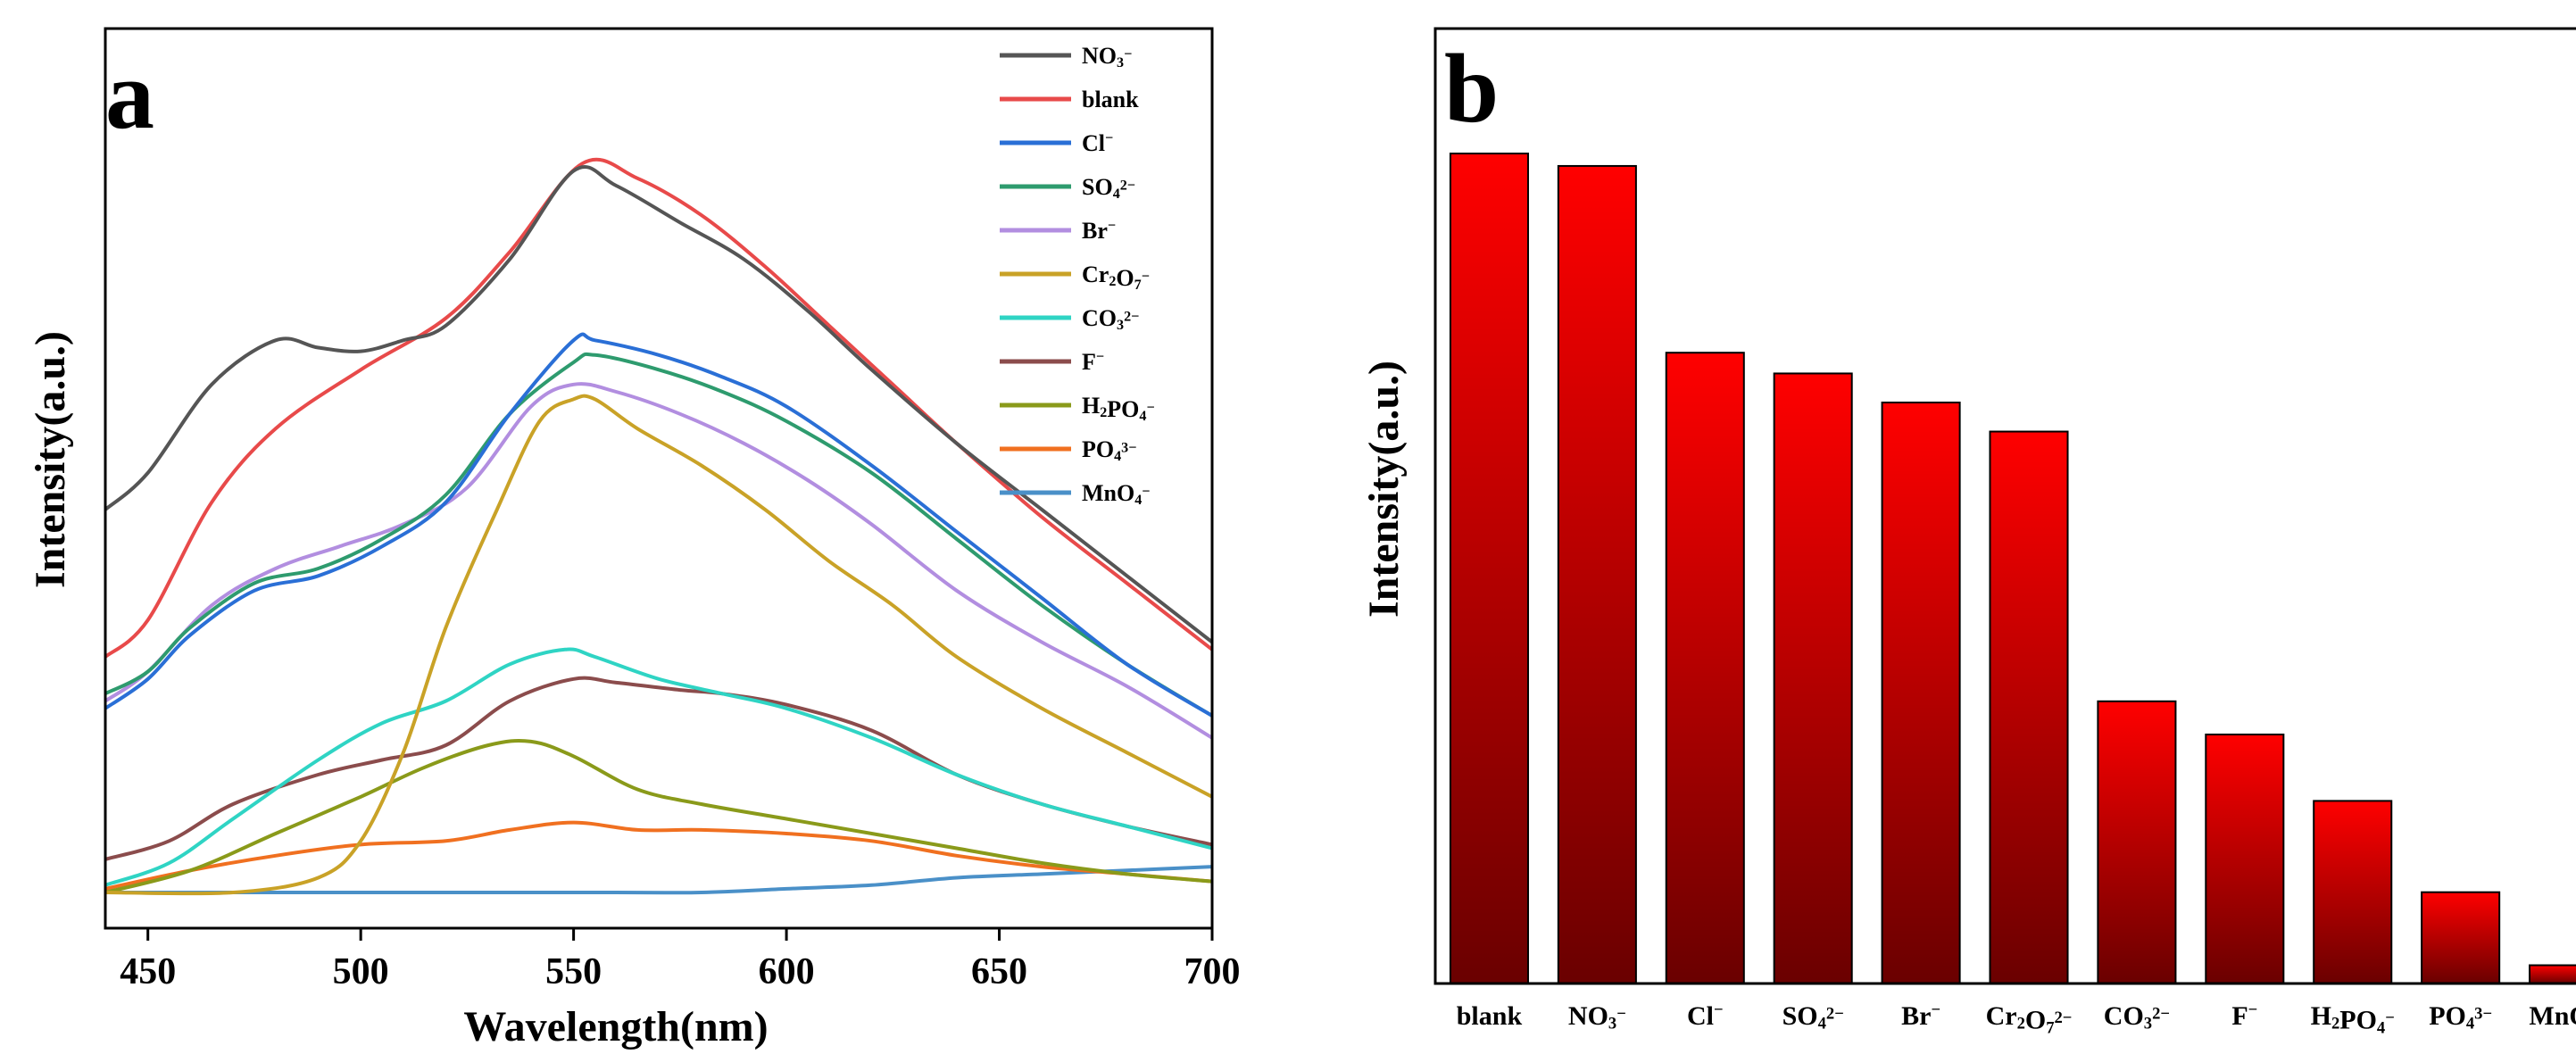  What do you see at coordinates (1109, 450) in the screenshot?
I see `legend-label: PO43−` at bounding box center [1109, 450].